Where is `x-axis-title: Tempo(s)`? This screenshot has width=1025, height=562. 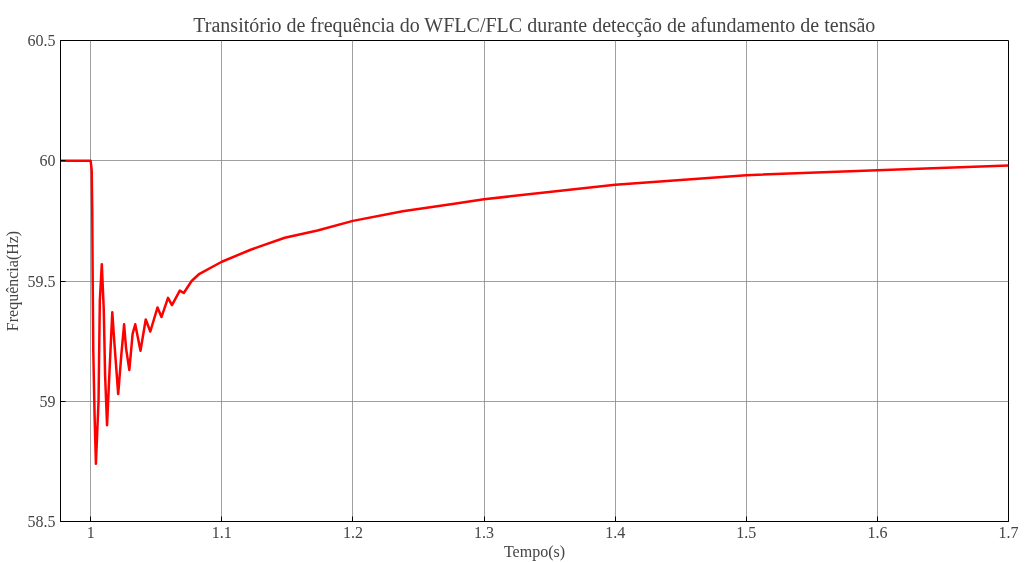
x-axis-title: Tempo(s) is located at coordinates (534, 551).